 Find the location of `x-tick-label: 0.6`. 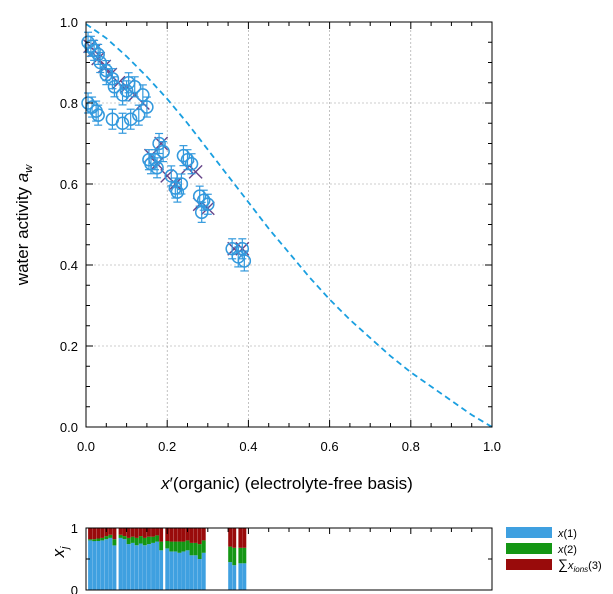

x-tick-label: 0.6 is located at coordinates (330, 446).